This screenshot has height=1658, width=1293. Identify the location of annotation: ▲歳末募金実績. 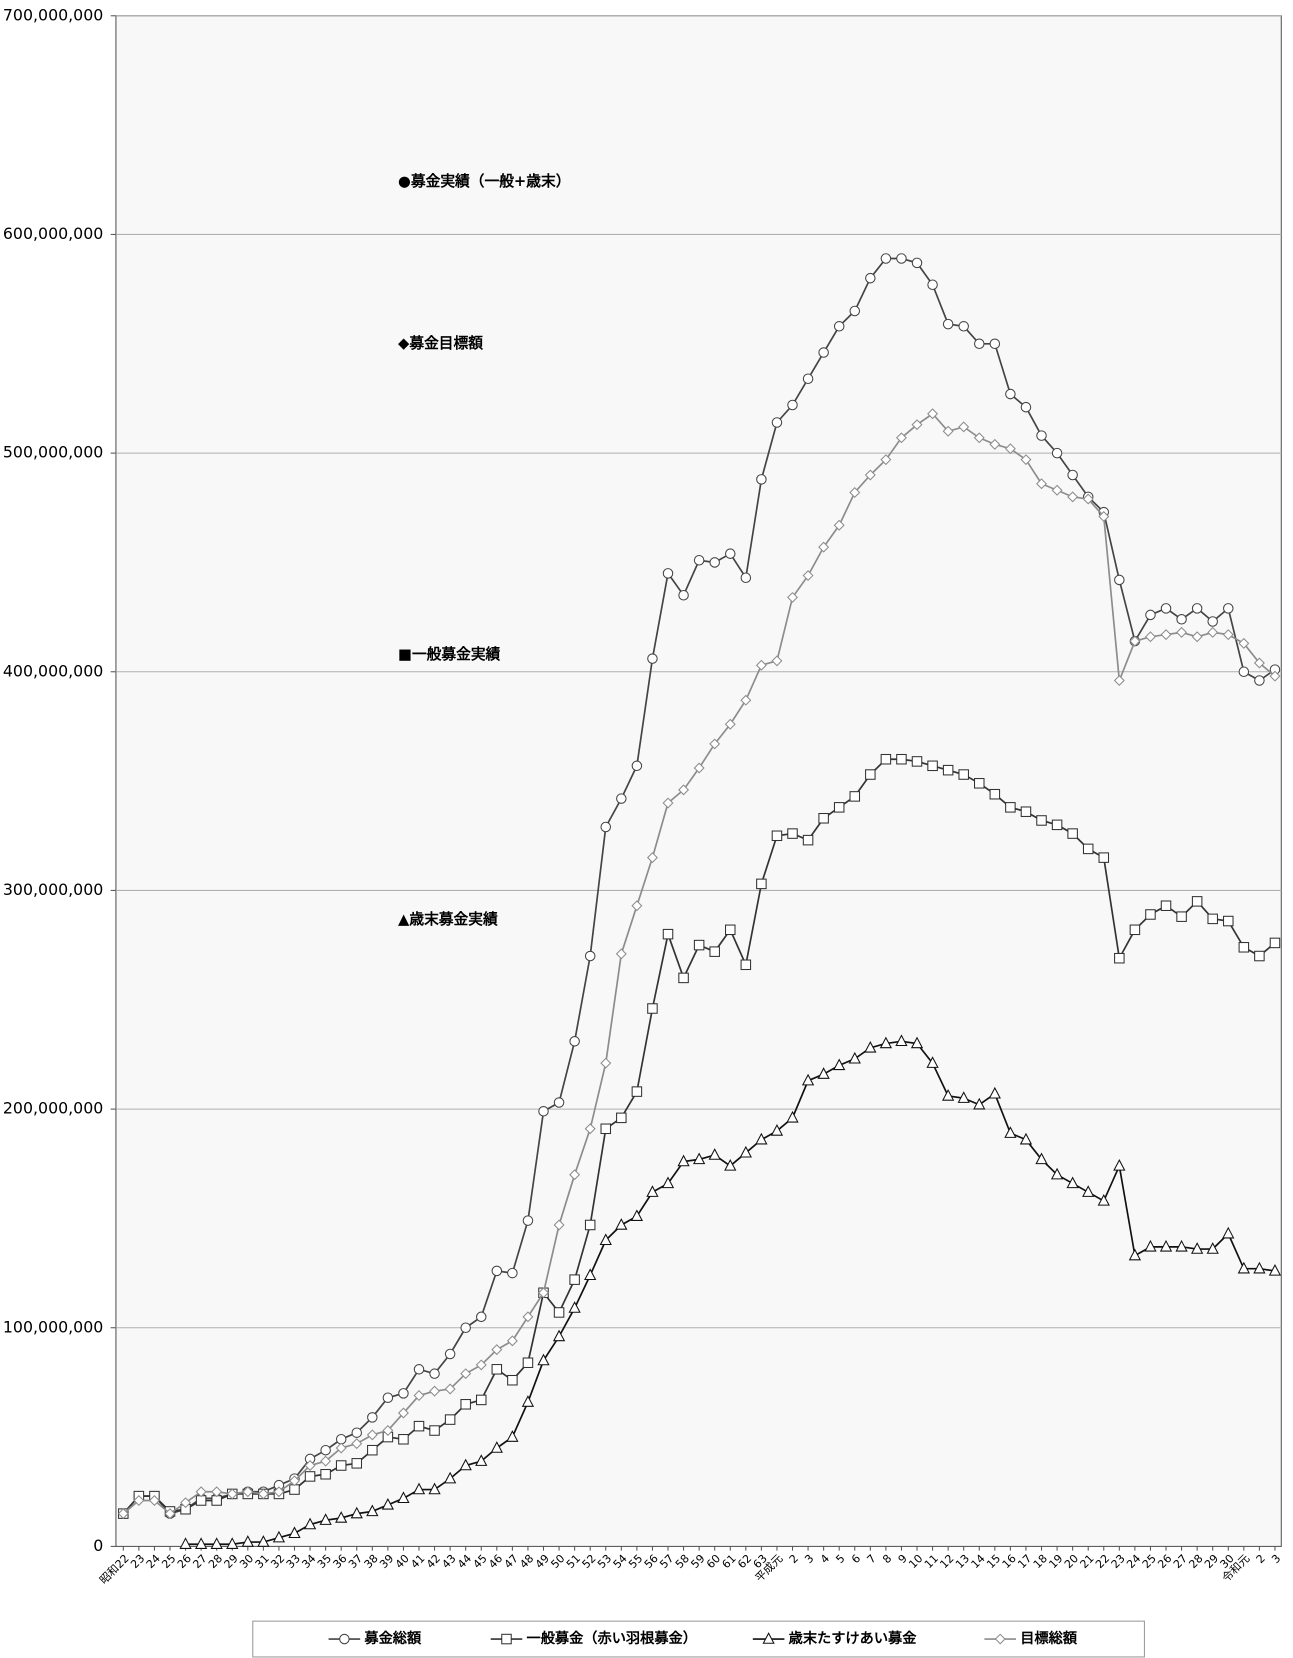
(448, 919).